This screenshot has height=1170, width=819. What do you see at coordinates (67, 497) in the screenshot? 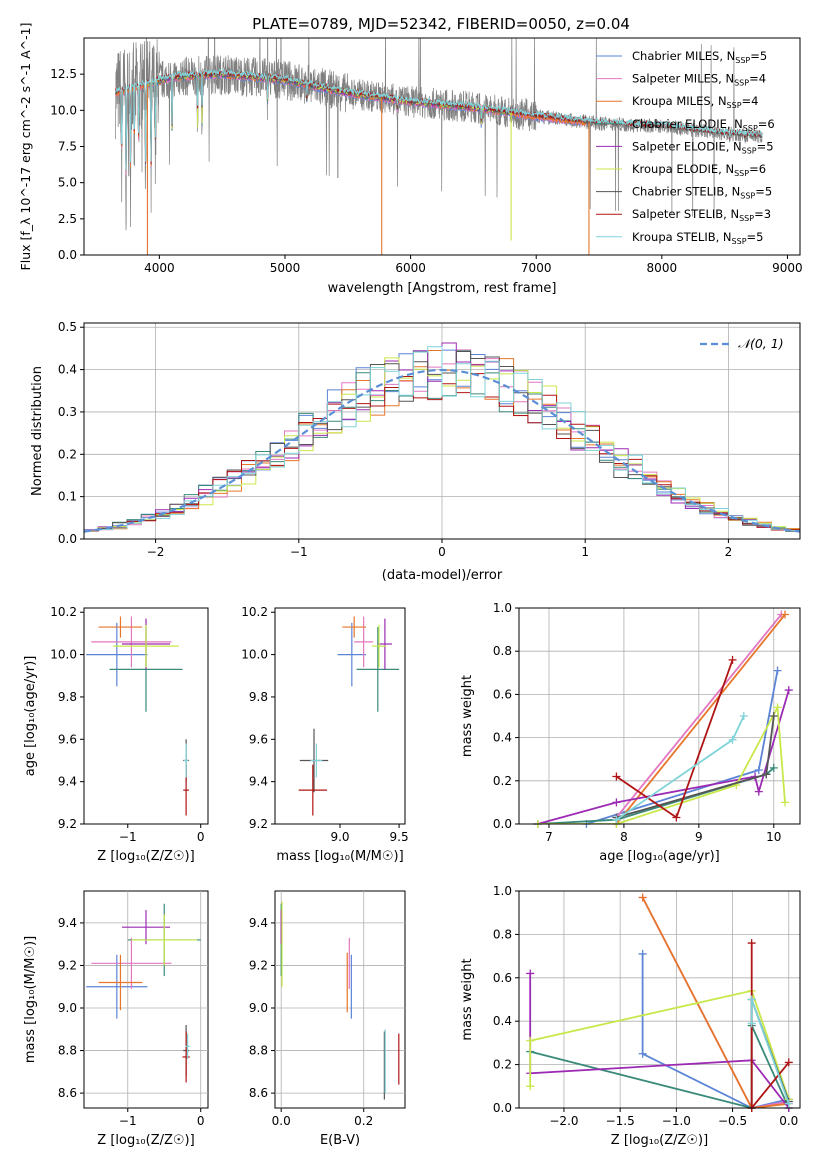
I see `y-tick-label: 0.1` at bounding box center [67, 497].